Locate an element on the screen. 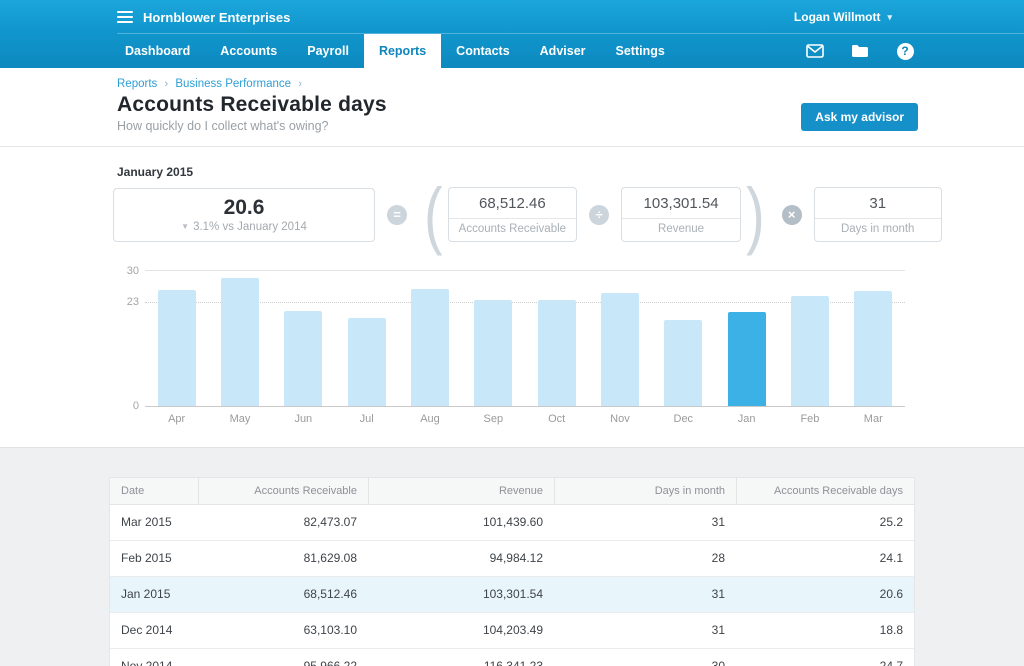 This screenshot has width=1024, height=666. table-cell: Feb 2015 is located at coordinates (146, 558).